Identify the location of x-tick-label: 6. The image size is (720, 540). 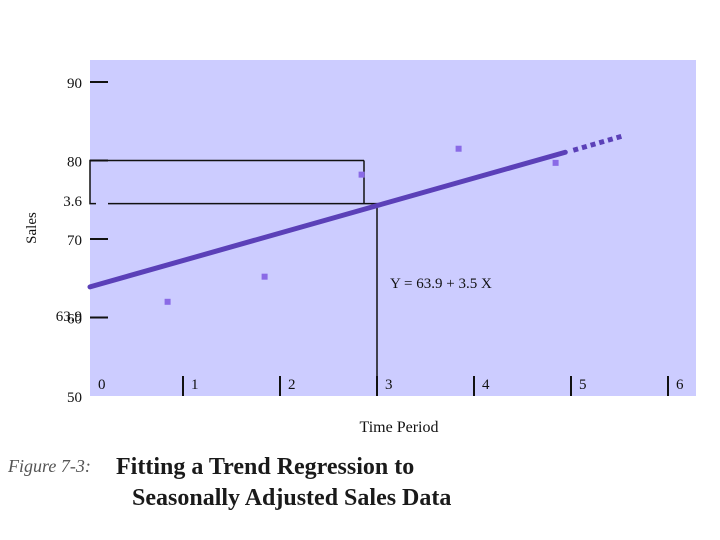
(680, 385).